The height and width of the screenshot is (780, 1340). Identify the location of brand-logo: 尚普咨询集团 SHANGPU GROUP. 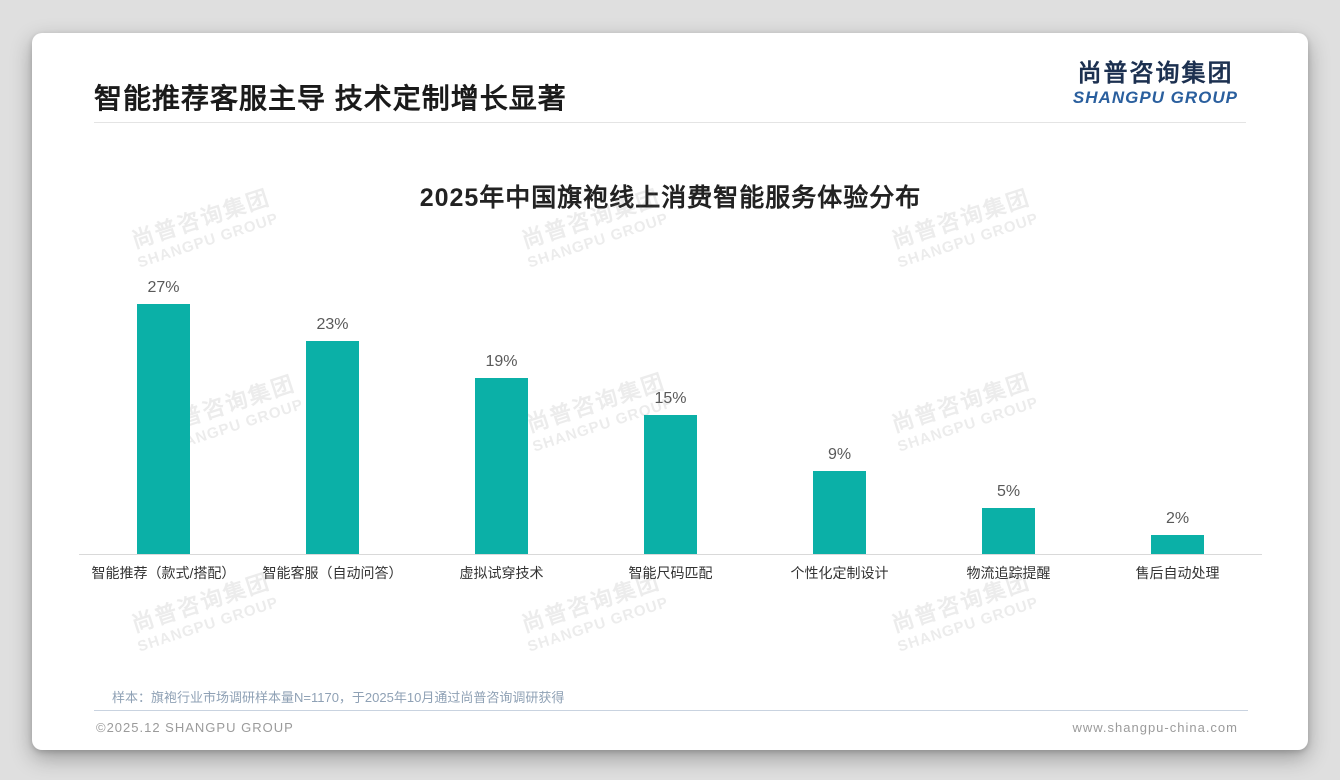
(1155, 84).